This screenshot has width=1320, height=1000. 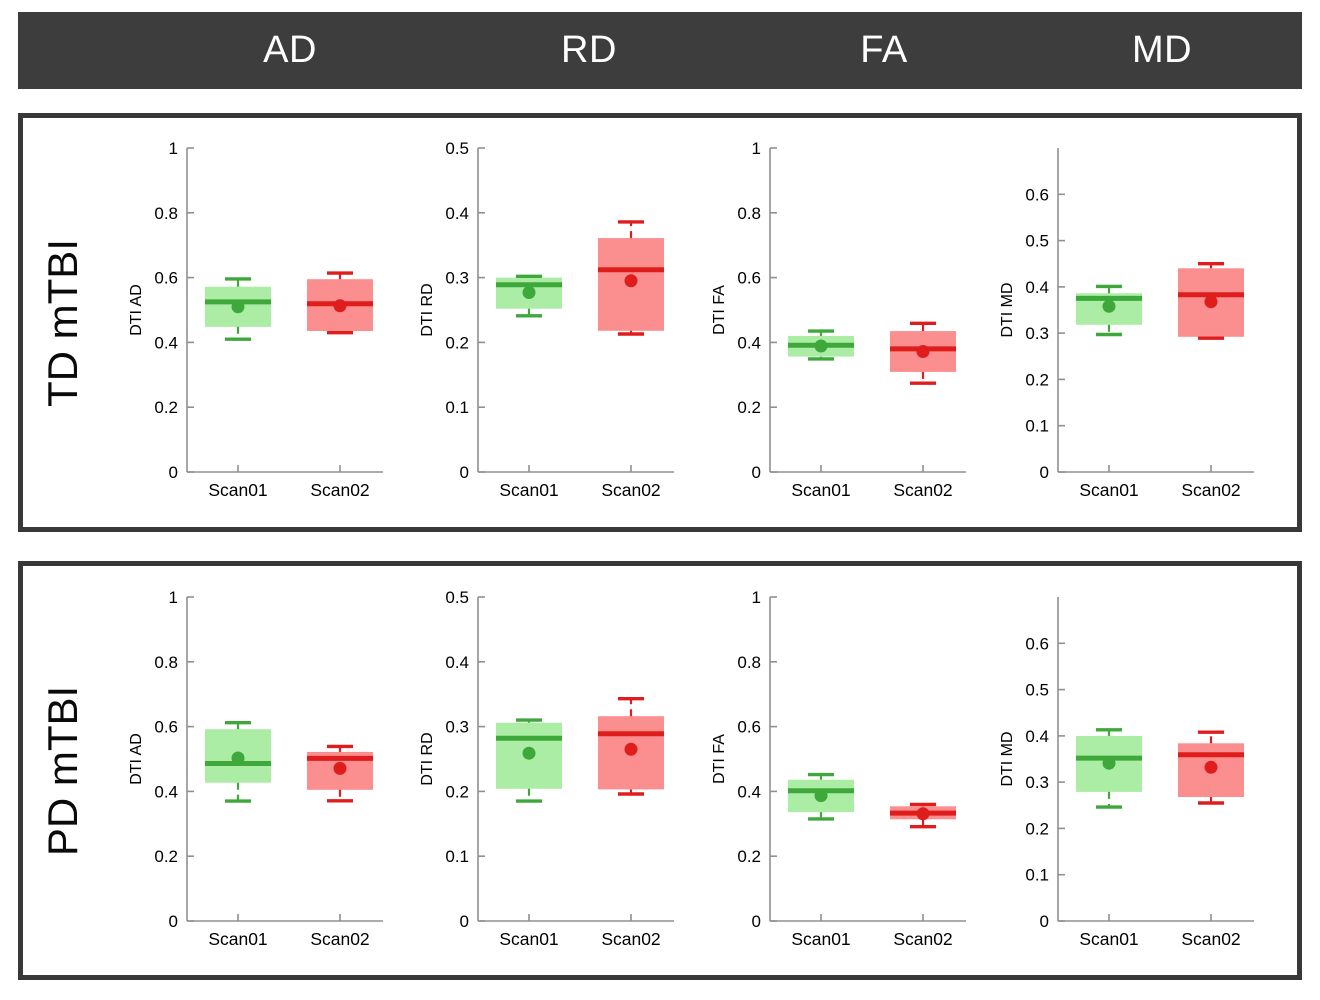 I want to click on row-label-td-mtbi: TD mTBI, so click(x=63, y=322).